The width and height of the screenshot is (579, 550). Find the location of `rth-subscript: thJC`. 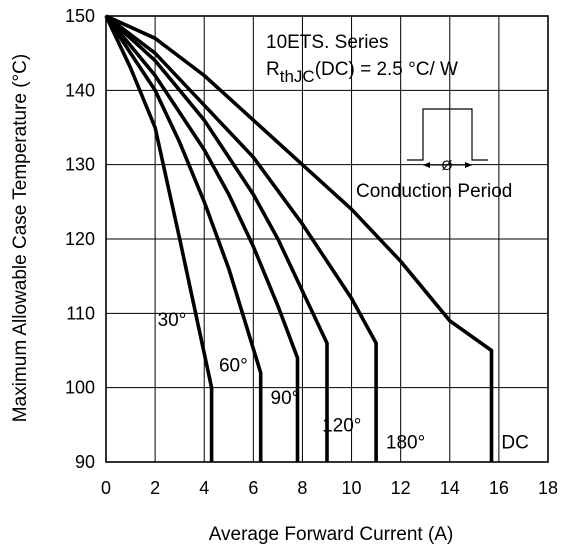

rth-subscript: thJC is located at coordinates (297, 76).